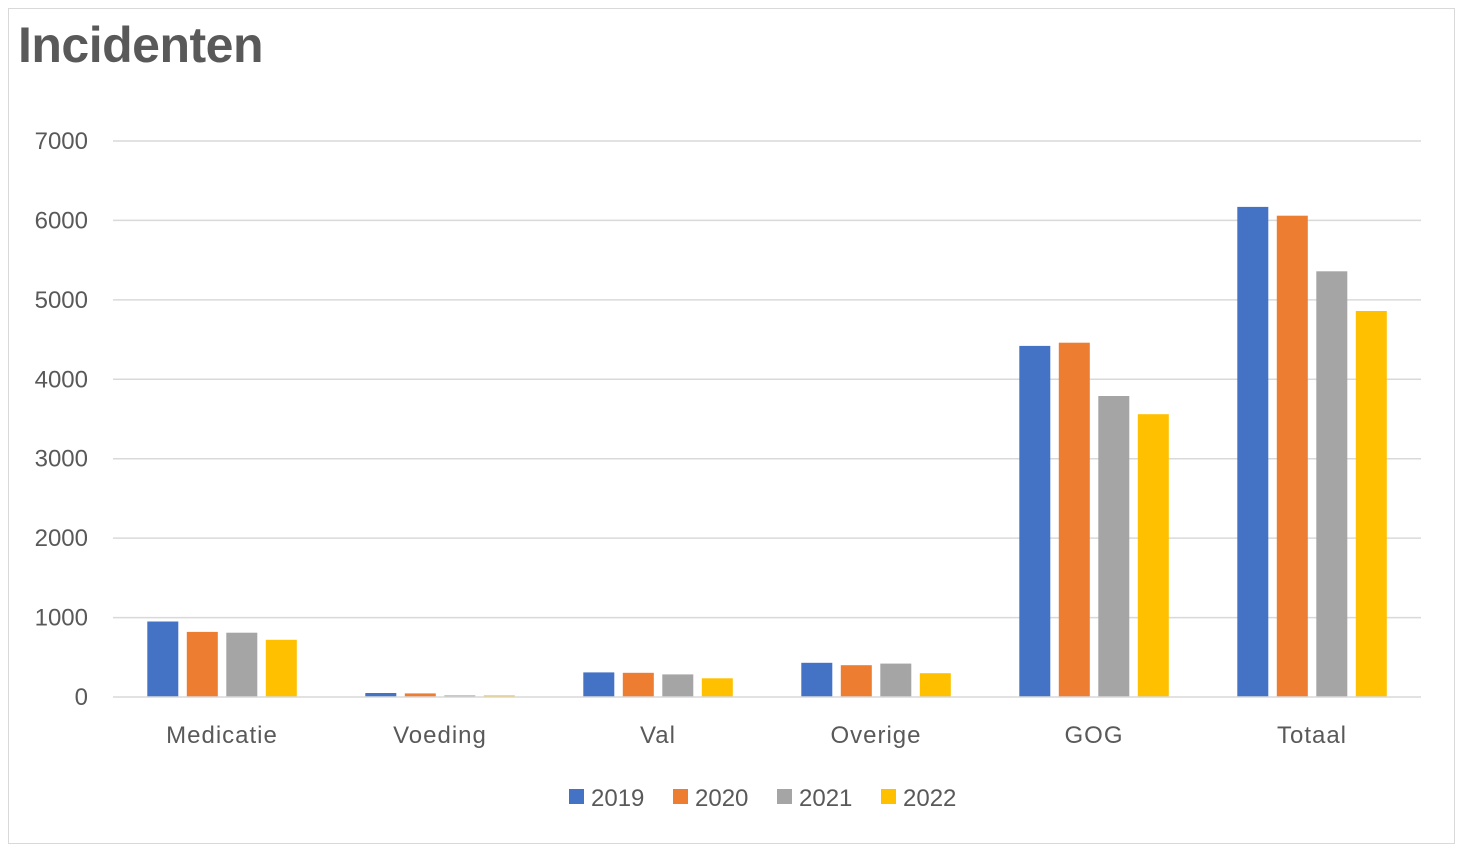 This screenshot has height=858, width=1468. What do you see at coordinates (1114, 546) in the screenshot?
I see `bar-gog-2021` at bounding box center [1114, 546].